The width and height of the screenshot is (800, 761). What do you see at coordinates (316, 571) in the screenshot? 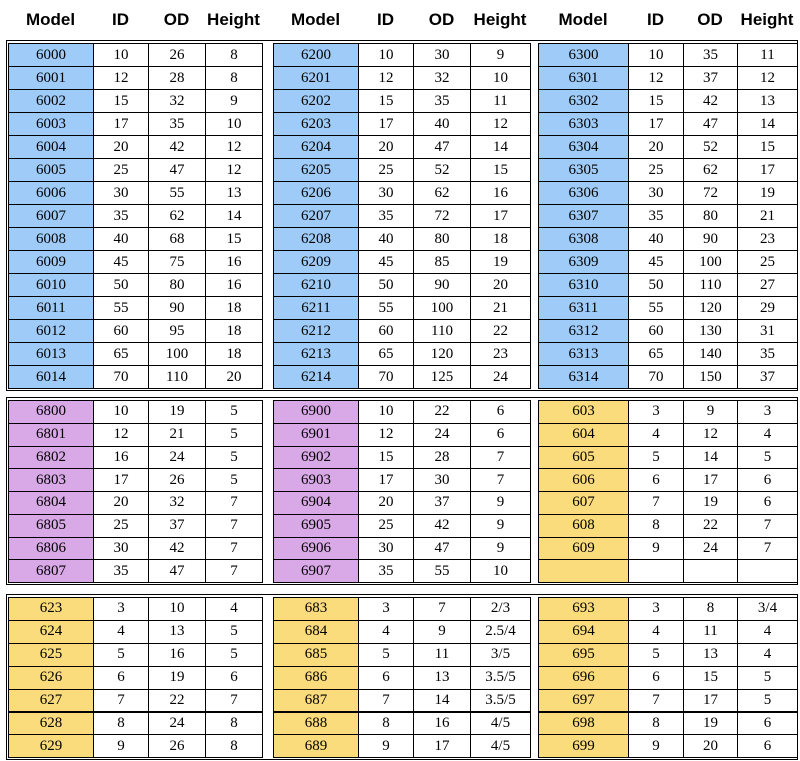
I see `model-cell: 6907` at bounding box center [316, 571].